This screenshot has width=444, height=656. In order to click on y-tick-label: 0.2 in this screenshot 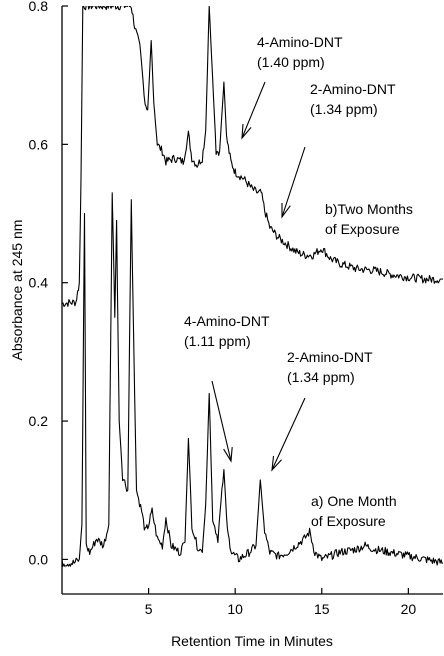, I will do `click(39, 421)`.